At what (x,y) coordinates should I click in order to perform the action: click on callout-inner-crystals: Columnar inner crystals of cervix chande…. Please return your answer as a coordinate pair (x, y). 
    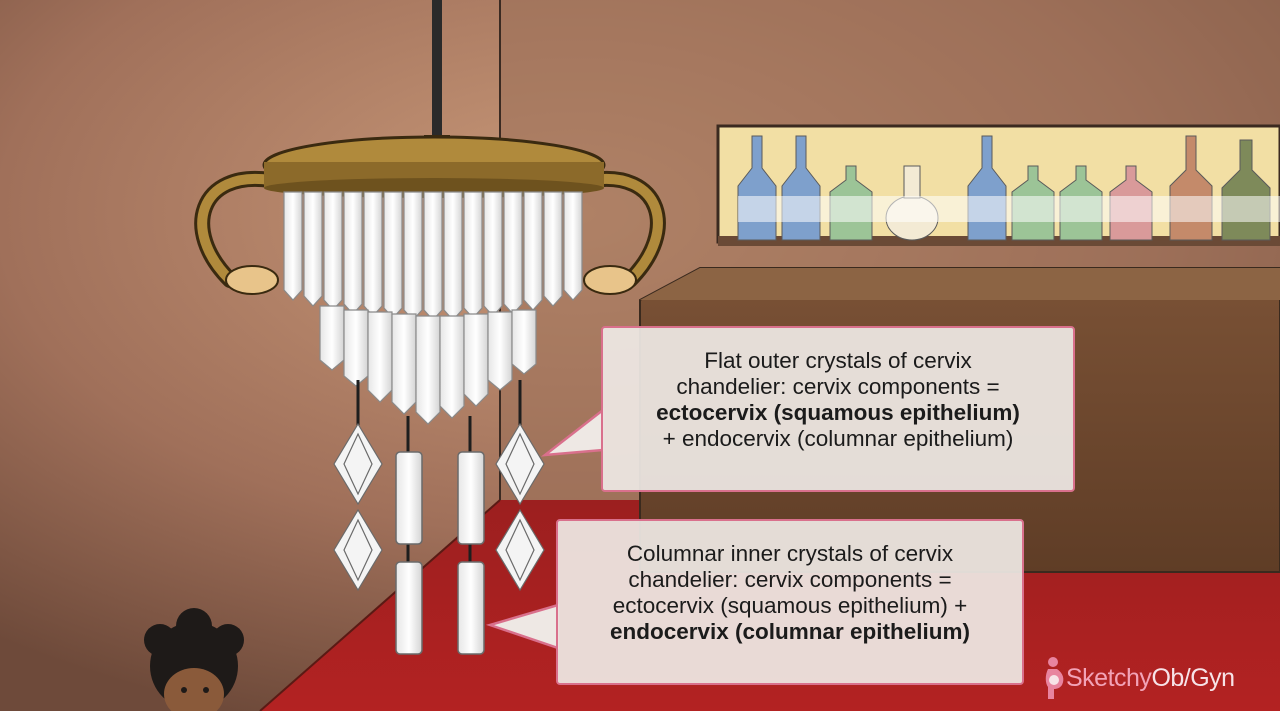
    Looking at the image, I should click on (790, 602).